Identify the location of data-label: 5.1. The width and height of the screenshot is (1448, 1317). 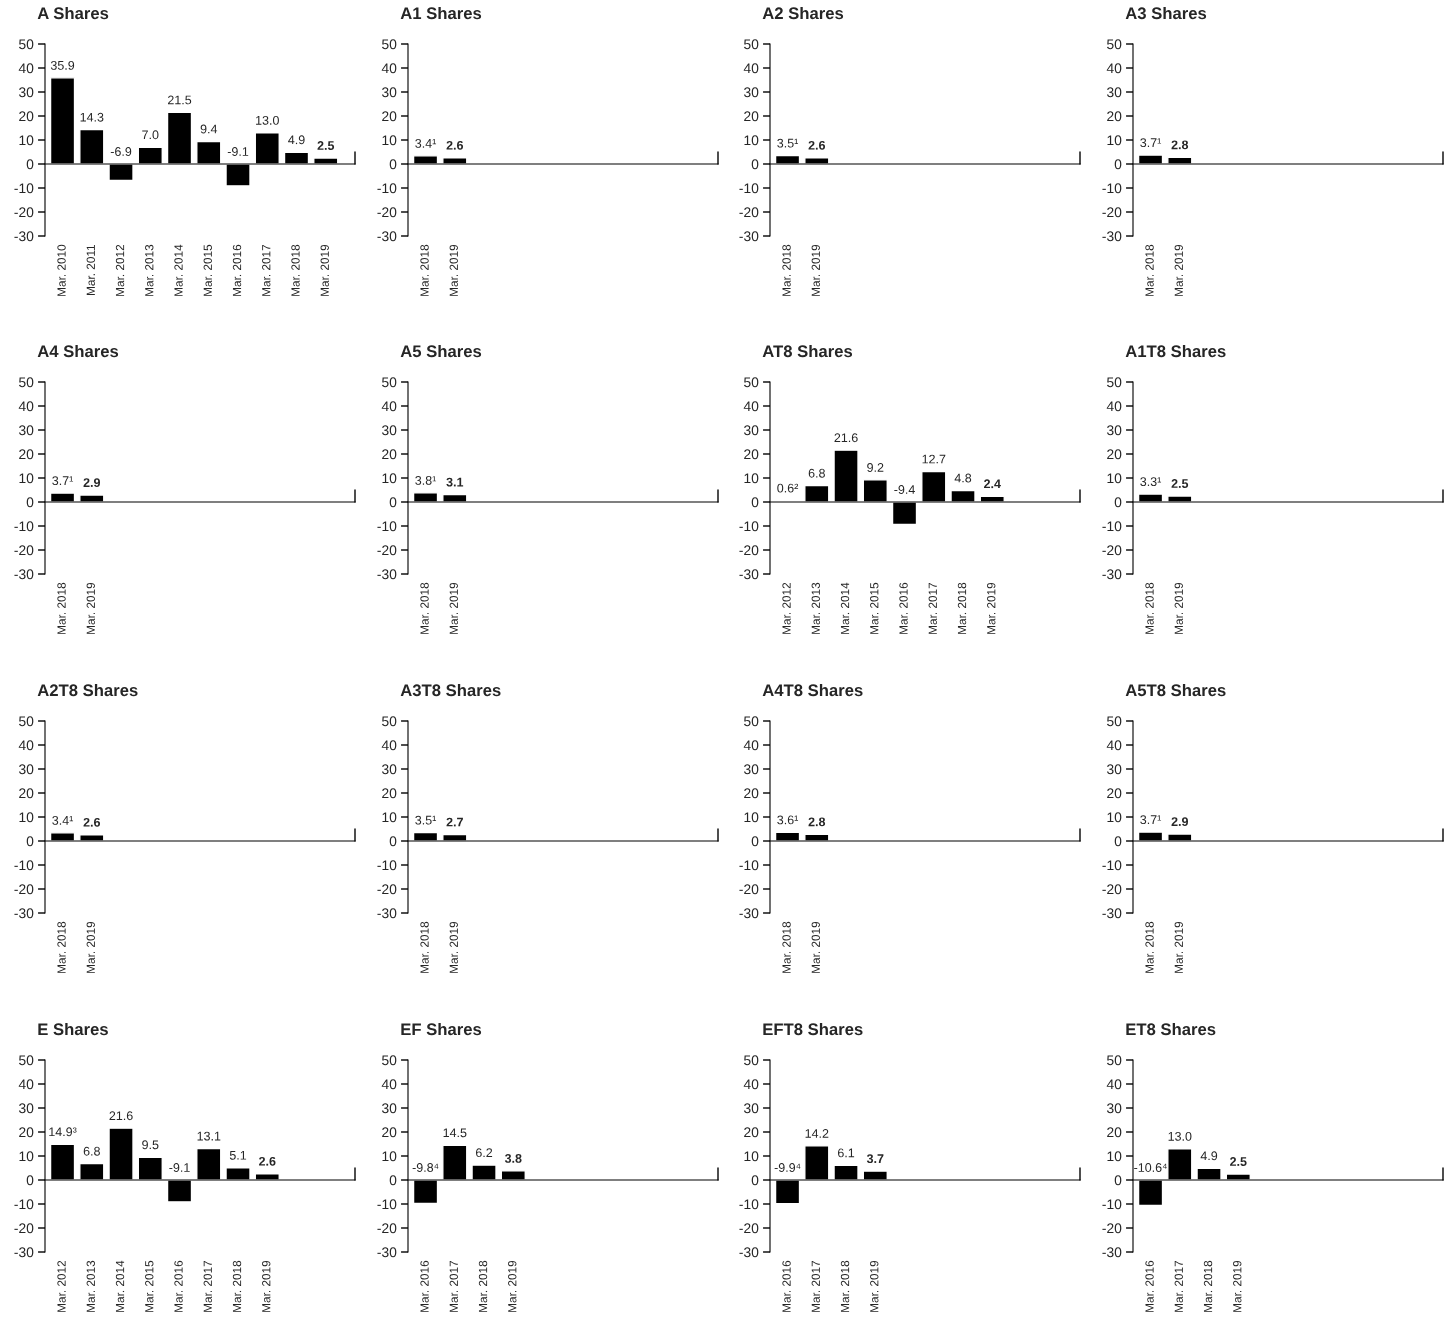
(238, 1155).